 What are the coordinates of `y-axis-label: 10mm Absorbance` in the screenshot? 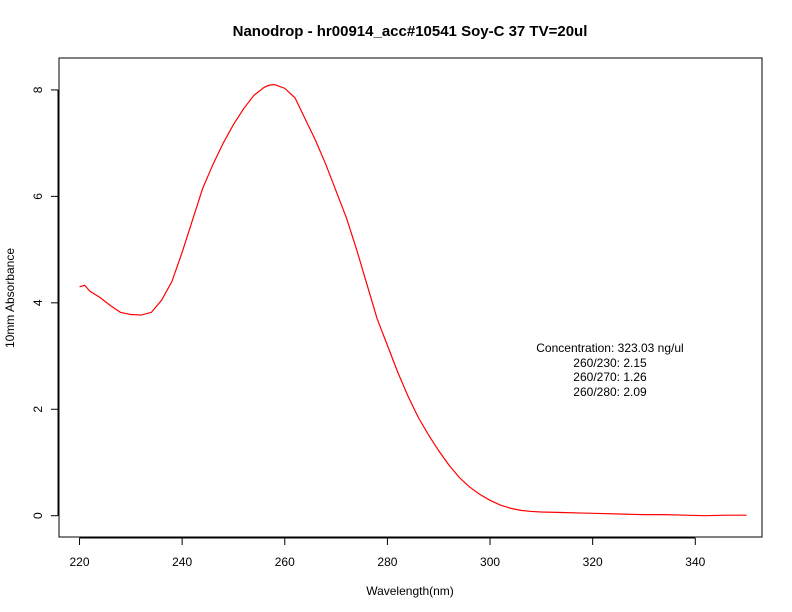 It's located at (10, 298).